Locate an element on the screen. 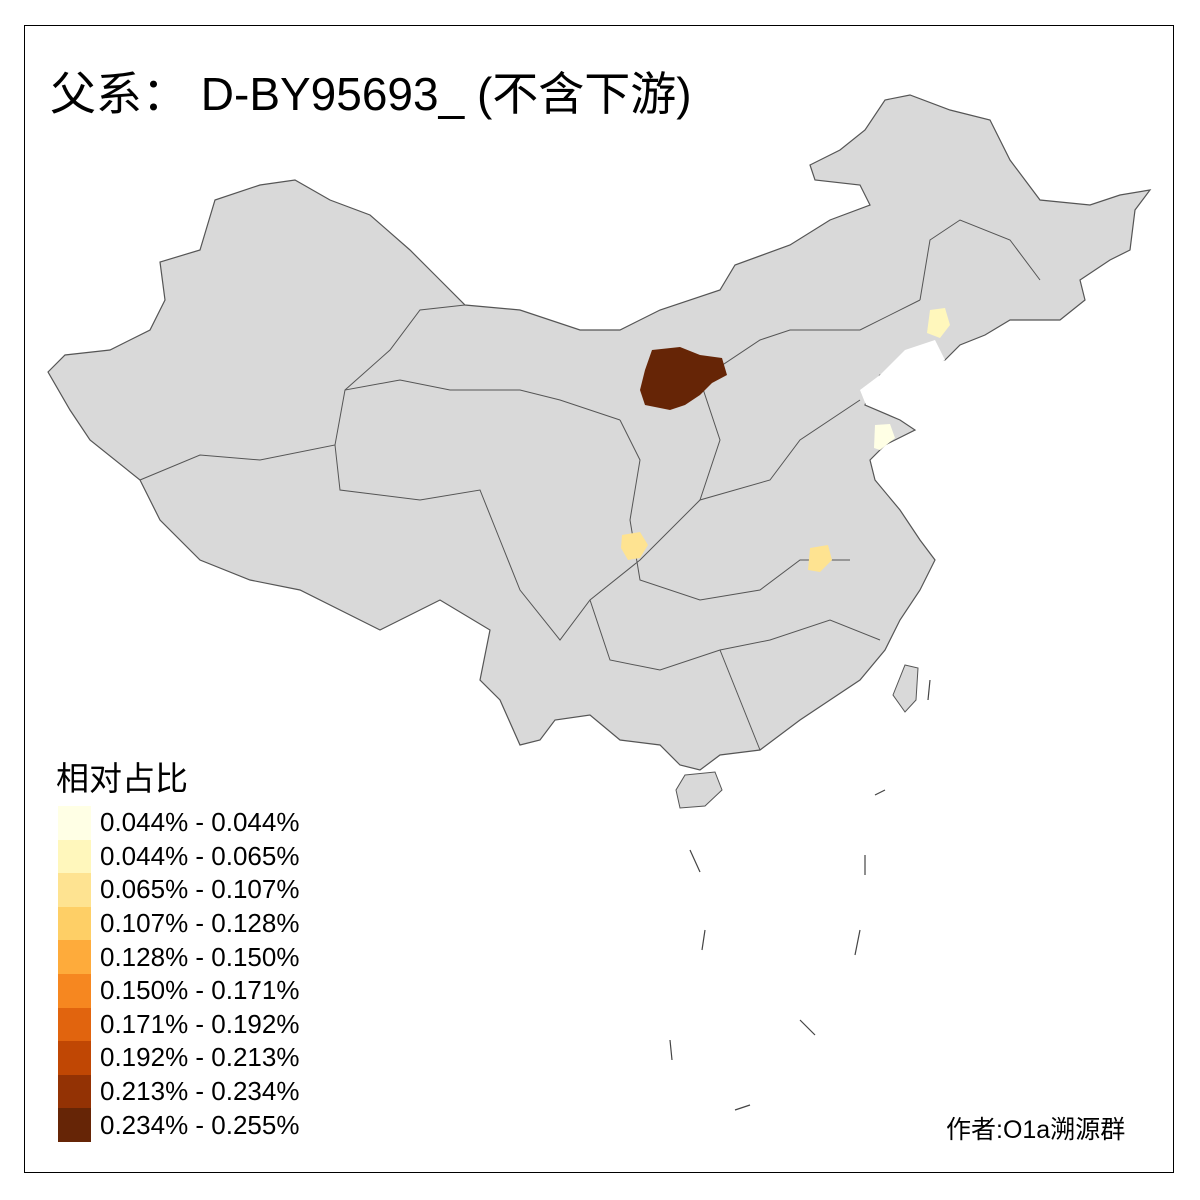 The image size is (1200, 1200). legend-label: 0.213% - 0.234% is located at coordinates (200, 1091).